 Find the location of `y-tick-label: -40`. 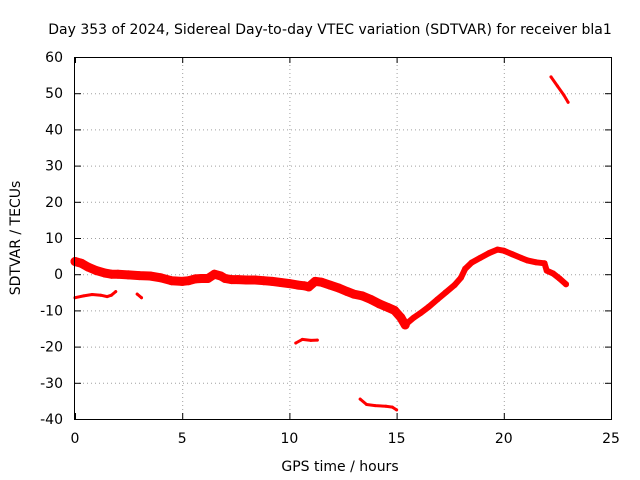

y-tick-label: -40 is located at coordinates (51, 420).